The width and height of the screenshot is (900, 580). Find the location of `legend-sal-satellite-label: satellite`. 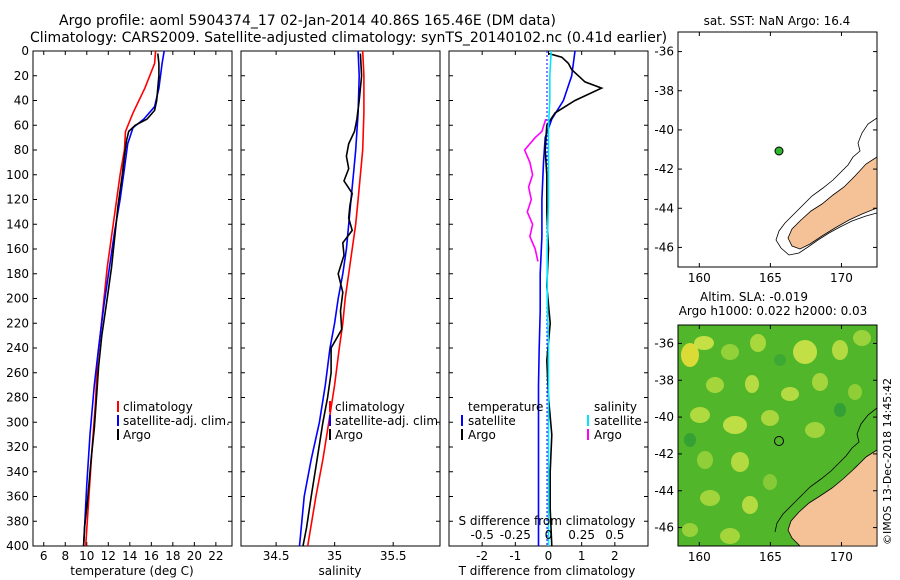

legend-sal-satellite-label: satellite is located at coordinates (618, 421).